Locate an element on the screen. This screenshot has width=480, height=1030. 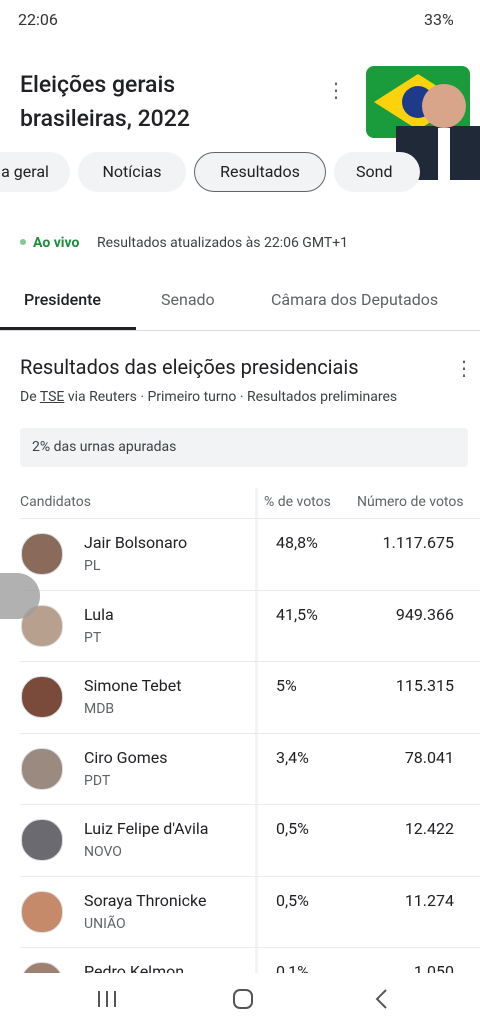
status-battery: 33% is located at coordinates (439, 19).